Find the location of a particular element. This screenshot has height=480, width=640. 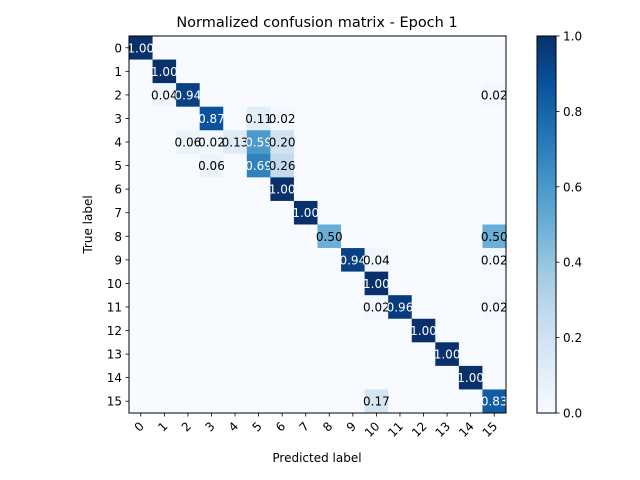

x-tick-label: 10 is located at coordinates (372, 429).